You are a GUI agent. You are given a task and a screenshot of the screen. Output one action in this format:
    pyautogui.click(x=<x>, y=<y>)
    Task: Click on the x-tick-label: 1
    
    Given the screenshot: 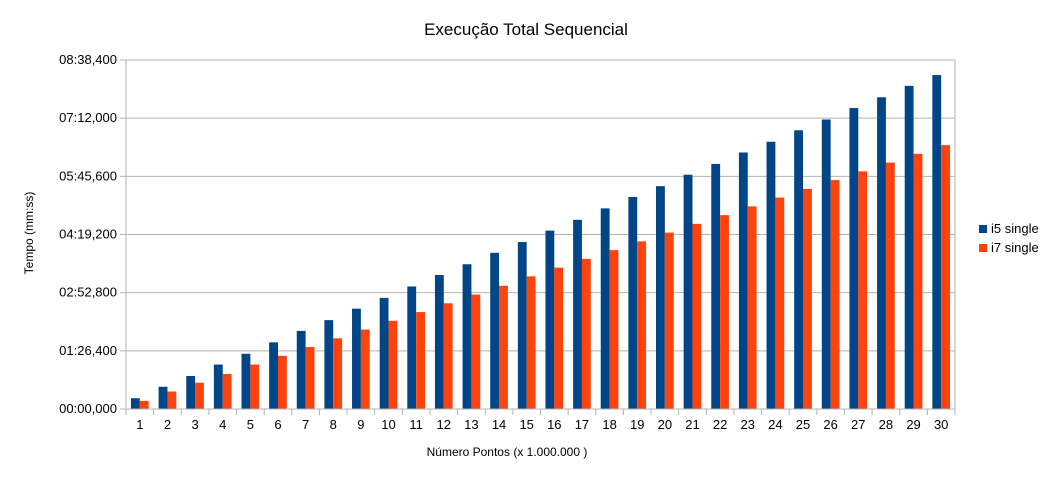 What is the action you would take?
    pyautogui.click(x=139, y=424)
    